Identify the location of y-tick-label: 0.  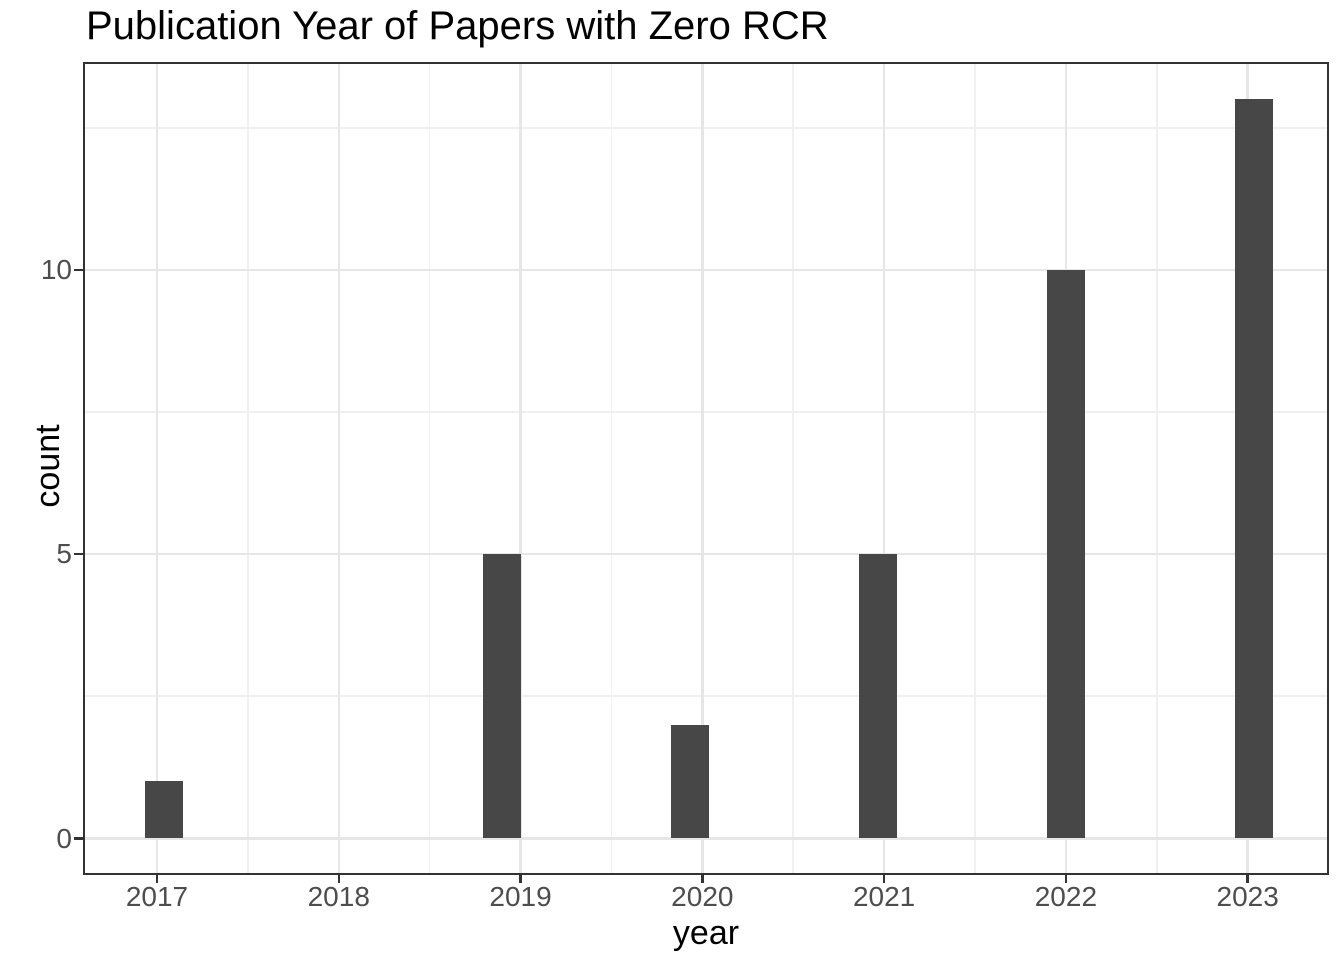
(64, 838).